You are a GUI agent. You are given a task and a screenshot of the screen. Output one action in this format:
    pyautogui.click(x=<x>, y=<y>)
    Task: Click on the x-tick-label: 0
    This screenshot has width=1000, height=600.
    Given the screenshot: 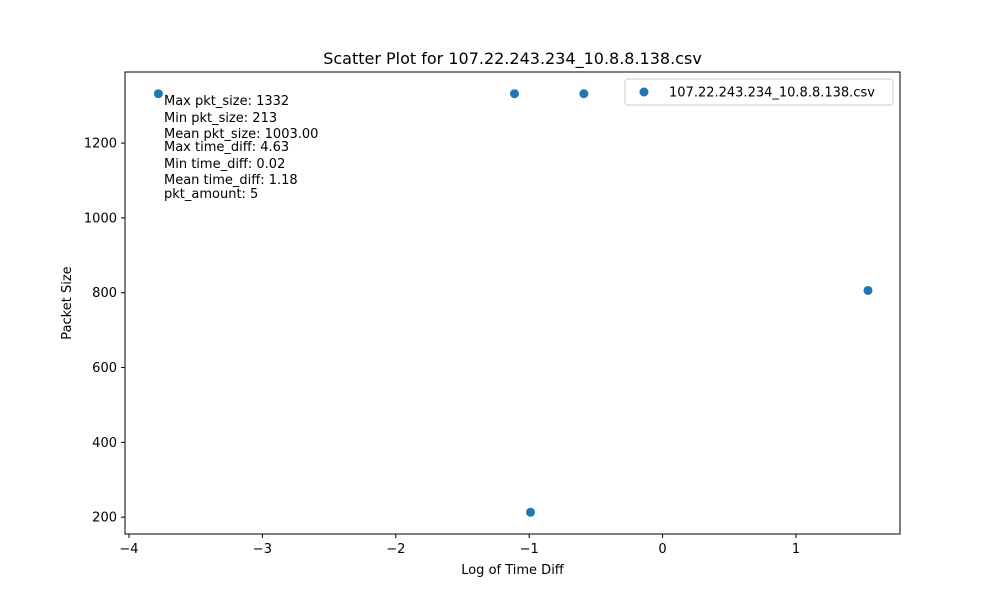 What is the action you would take?
    pyautogui.click(x=662, y=549)
    